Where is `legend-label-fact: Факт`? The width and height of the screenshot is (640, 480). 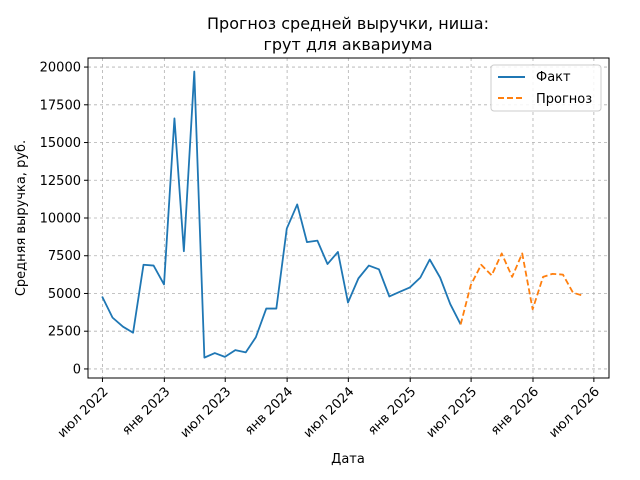
legend-label-fact: Факт is located at coordinates (553, 77).